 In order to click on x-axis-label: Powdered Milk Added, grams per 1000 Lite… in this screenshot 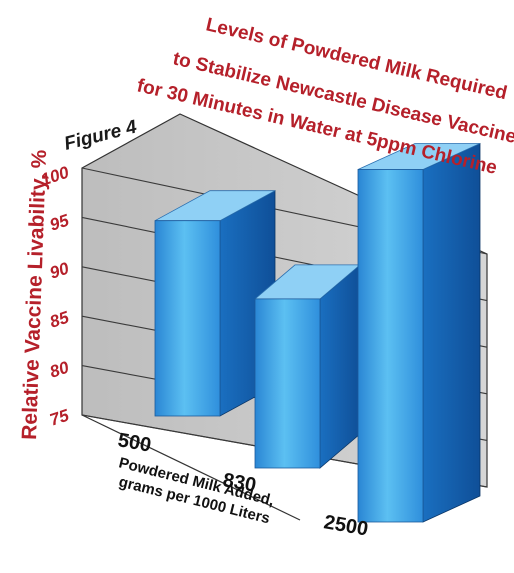, I will do `click(196, 490)`.